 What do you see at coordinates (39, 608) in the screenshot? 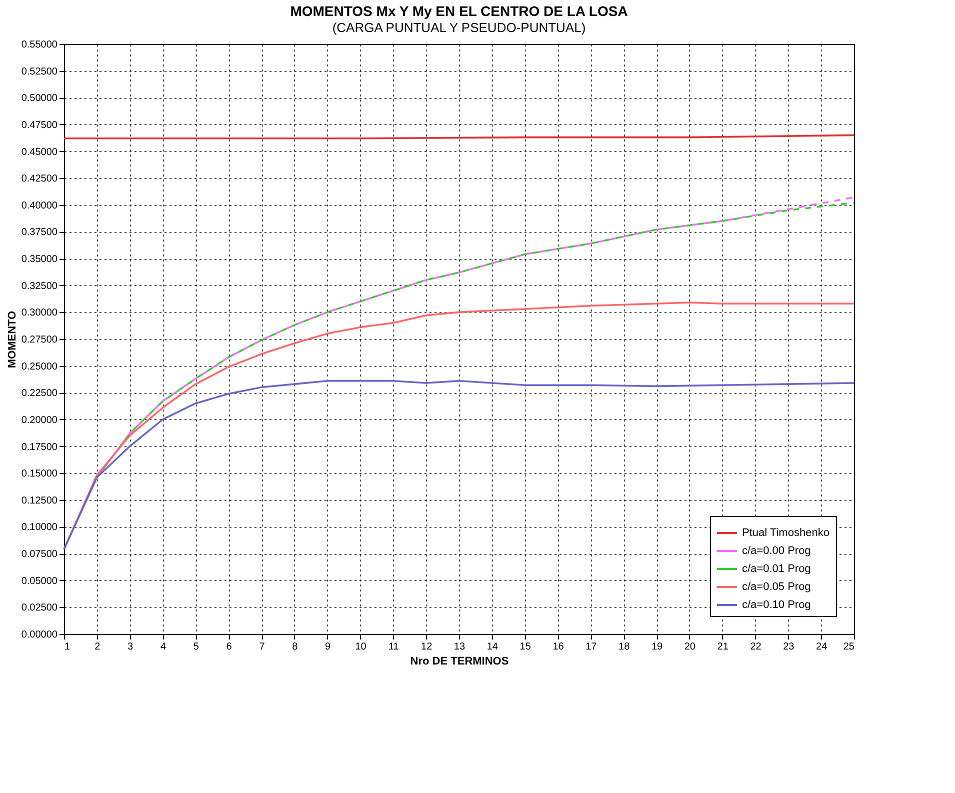
I see `y-tick-label: 0.02500` at bounding box center [39, 608].